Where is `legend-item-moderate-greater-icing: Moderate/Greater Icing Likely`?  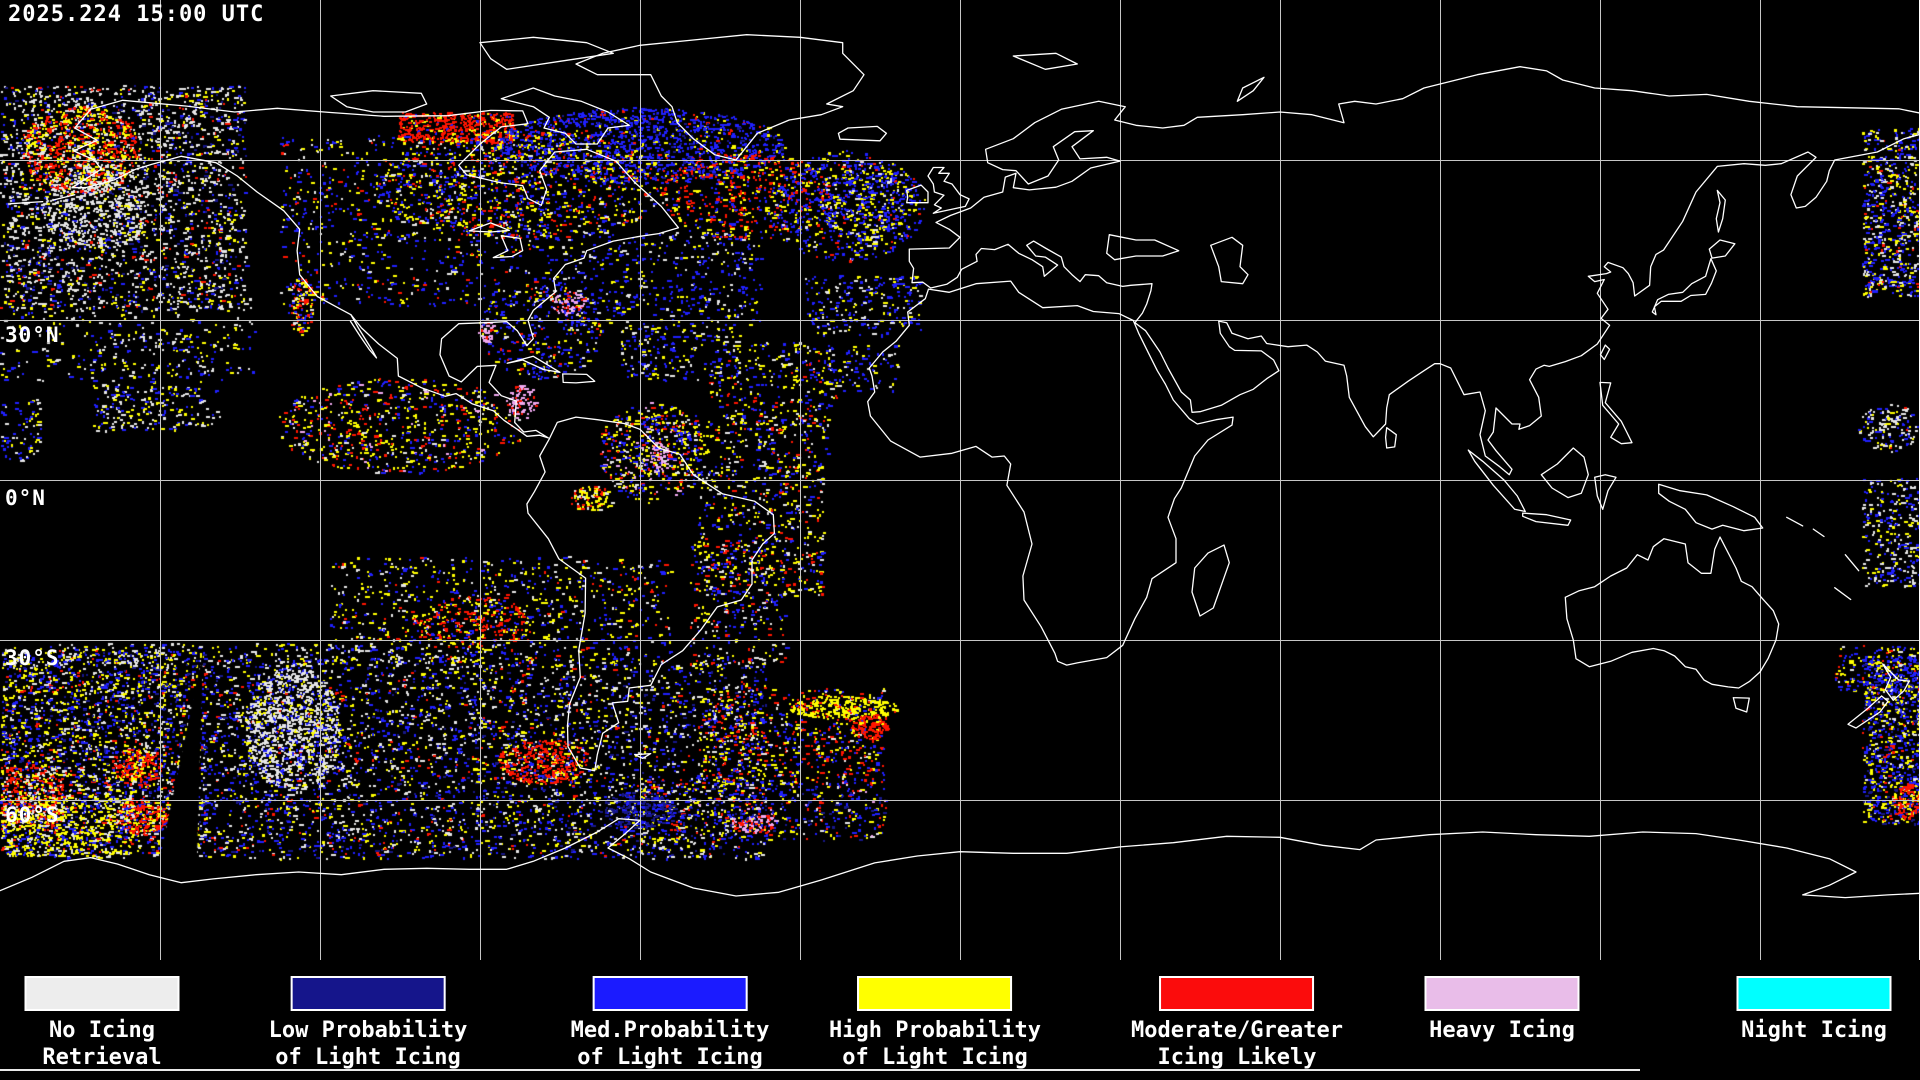
legend-item-moderate-greater-icing: Moderate/Greater Icing Likely is located at coordinates (1237, 1023).